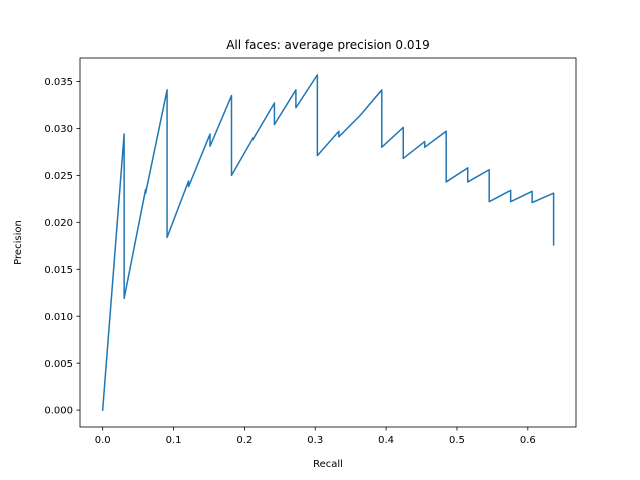 The image size is (640, 480). I want to click on y-tick-label: 0.000, so click(58, 411).